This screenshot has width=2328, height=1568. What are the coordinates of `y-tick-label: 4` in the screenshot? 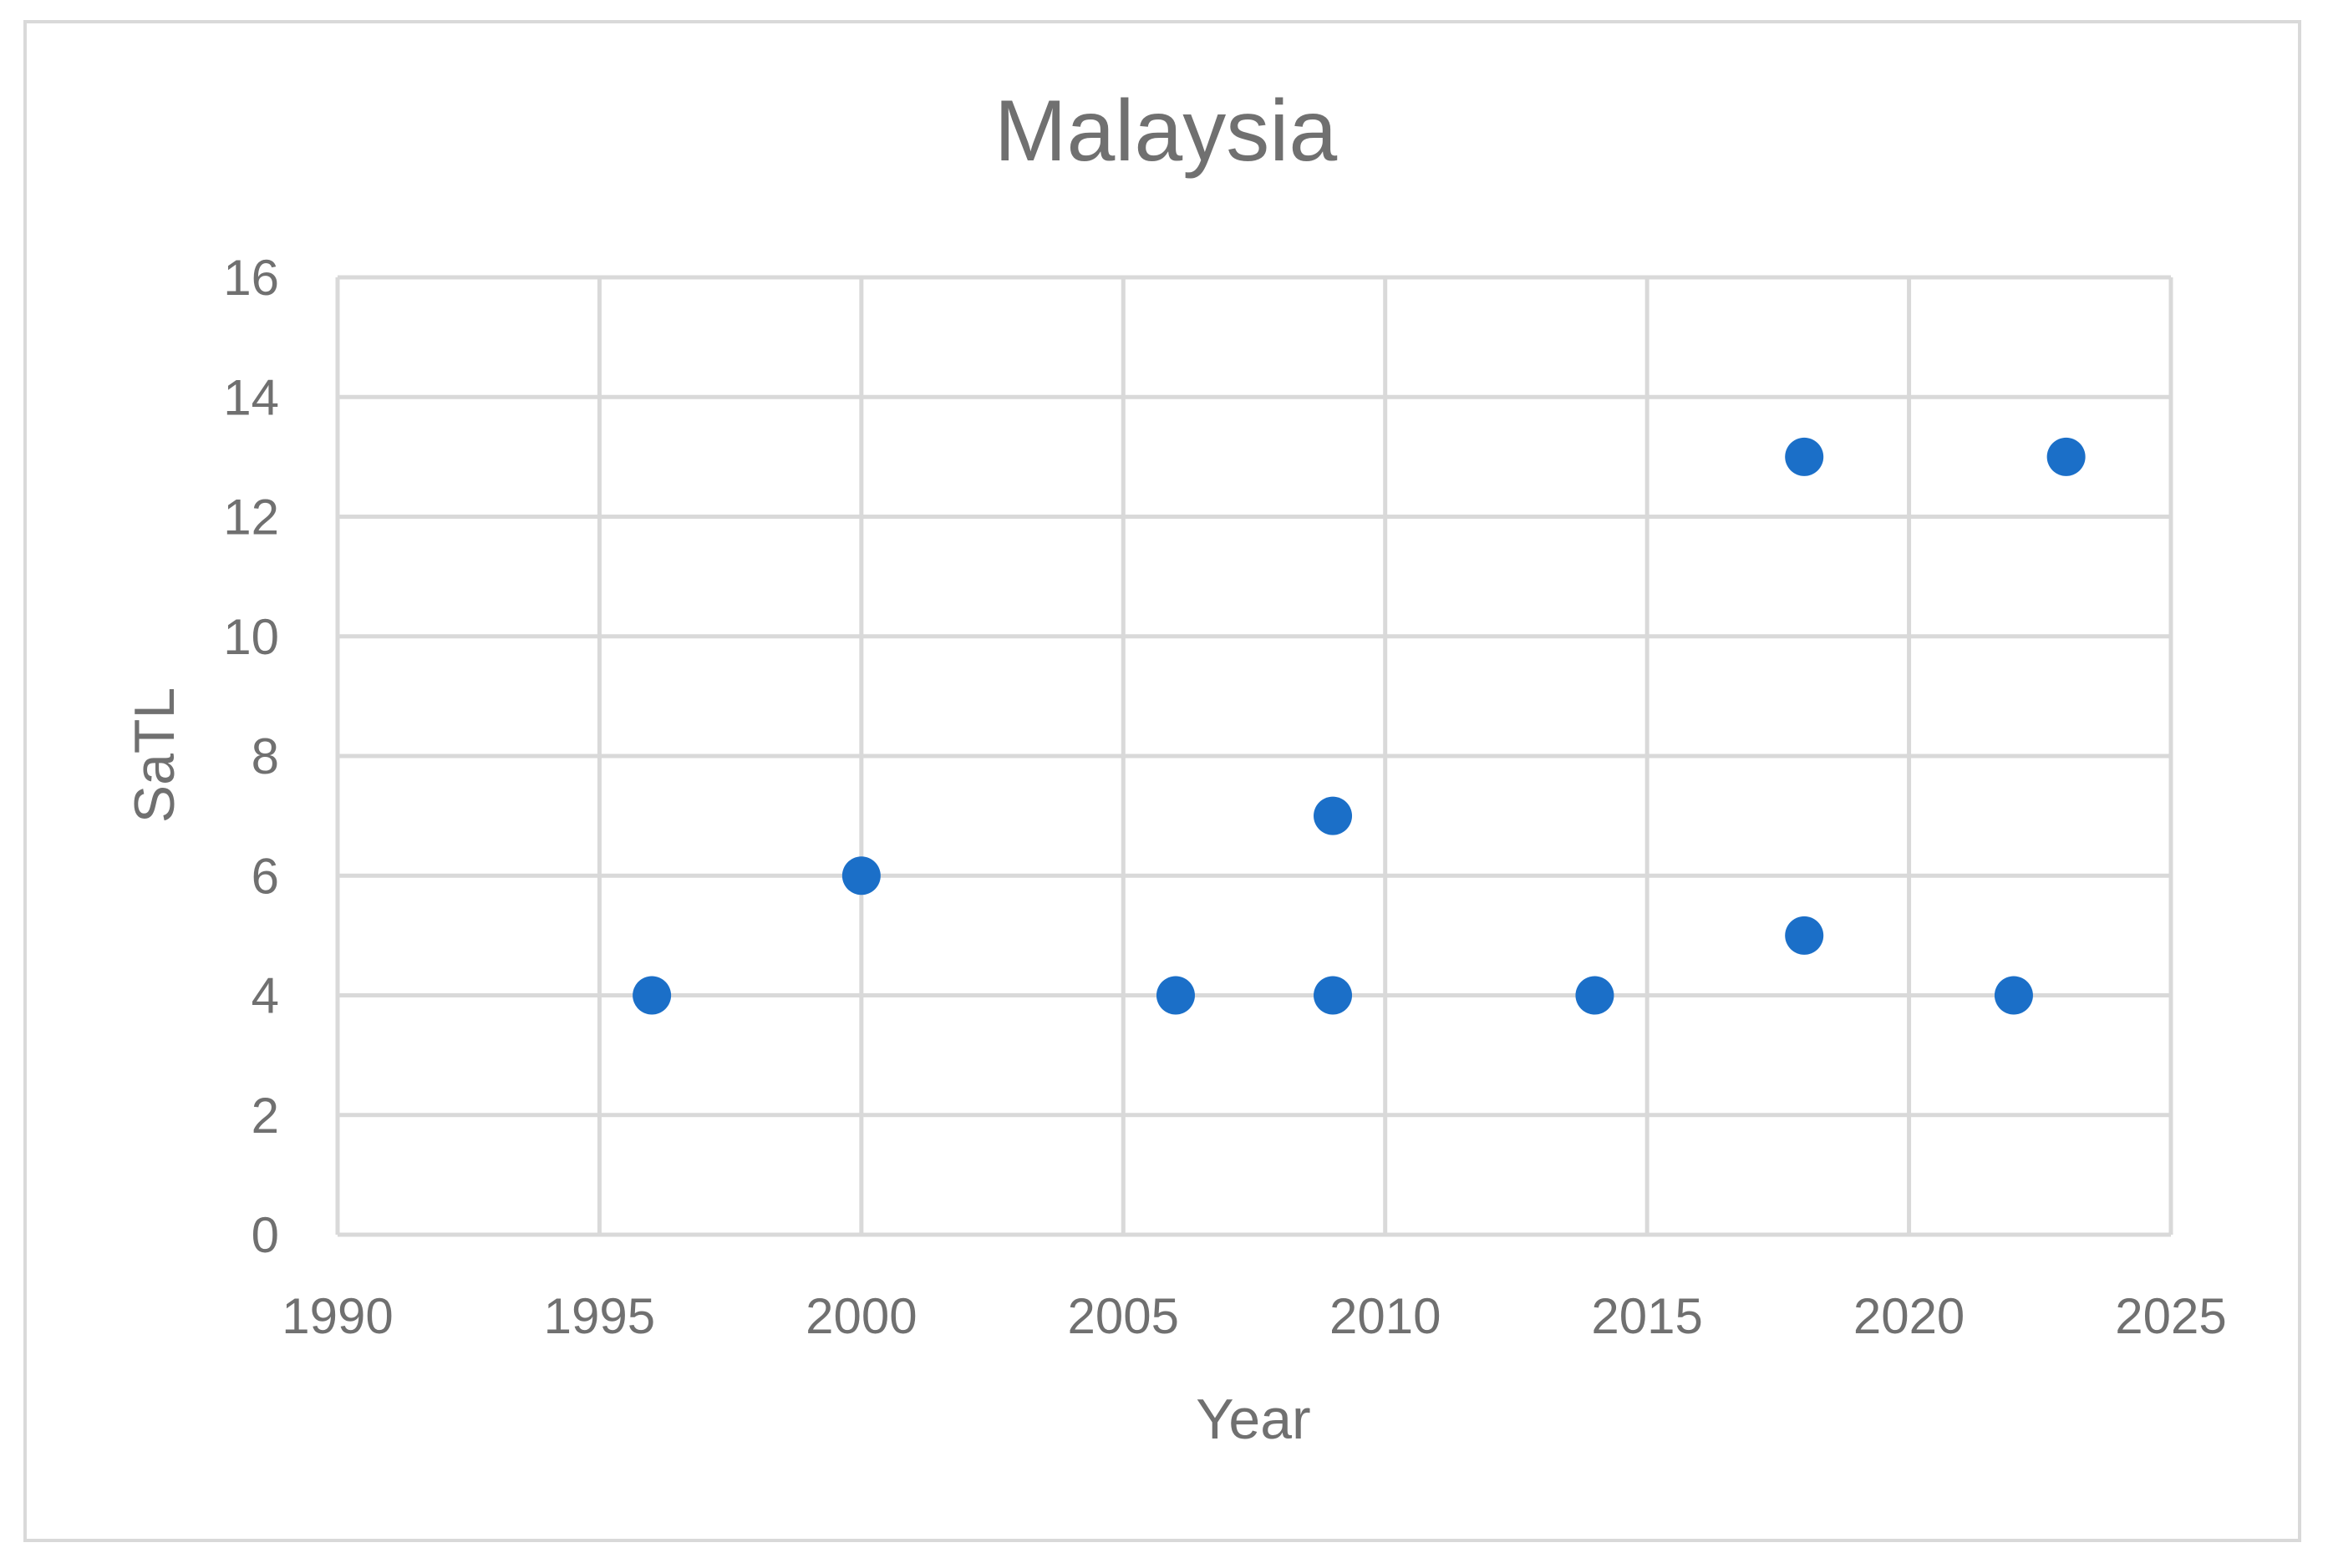 It's located at (265, 996).